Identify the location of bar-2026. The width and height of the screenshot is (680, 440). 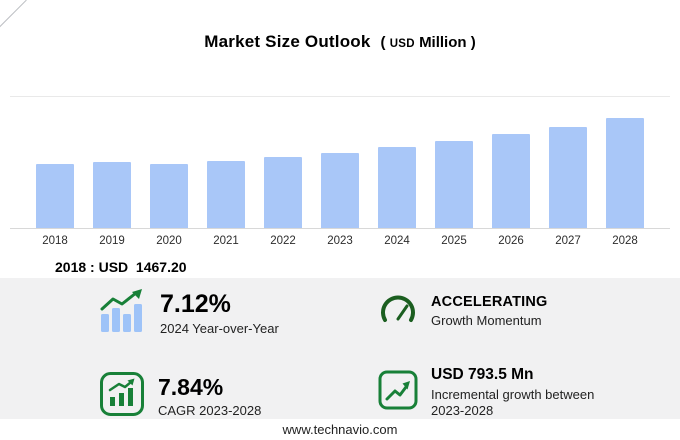
(511, 181).